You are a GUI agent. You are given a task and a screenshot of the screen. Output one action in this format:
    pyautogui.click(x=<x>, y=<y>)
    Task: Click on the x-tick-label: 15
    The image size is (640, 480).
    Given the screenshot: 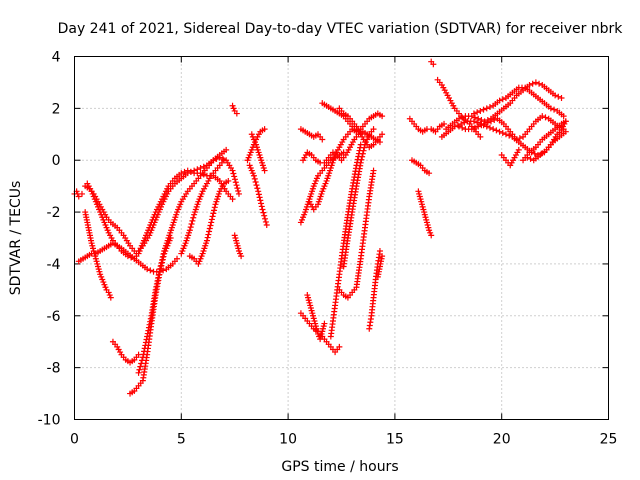 What is the action you would take?
    pyautogui.click(x=395, y=440)
    